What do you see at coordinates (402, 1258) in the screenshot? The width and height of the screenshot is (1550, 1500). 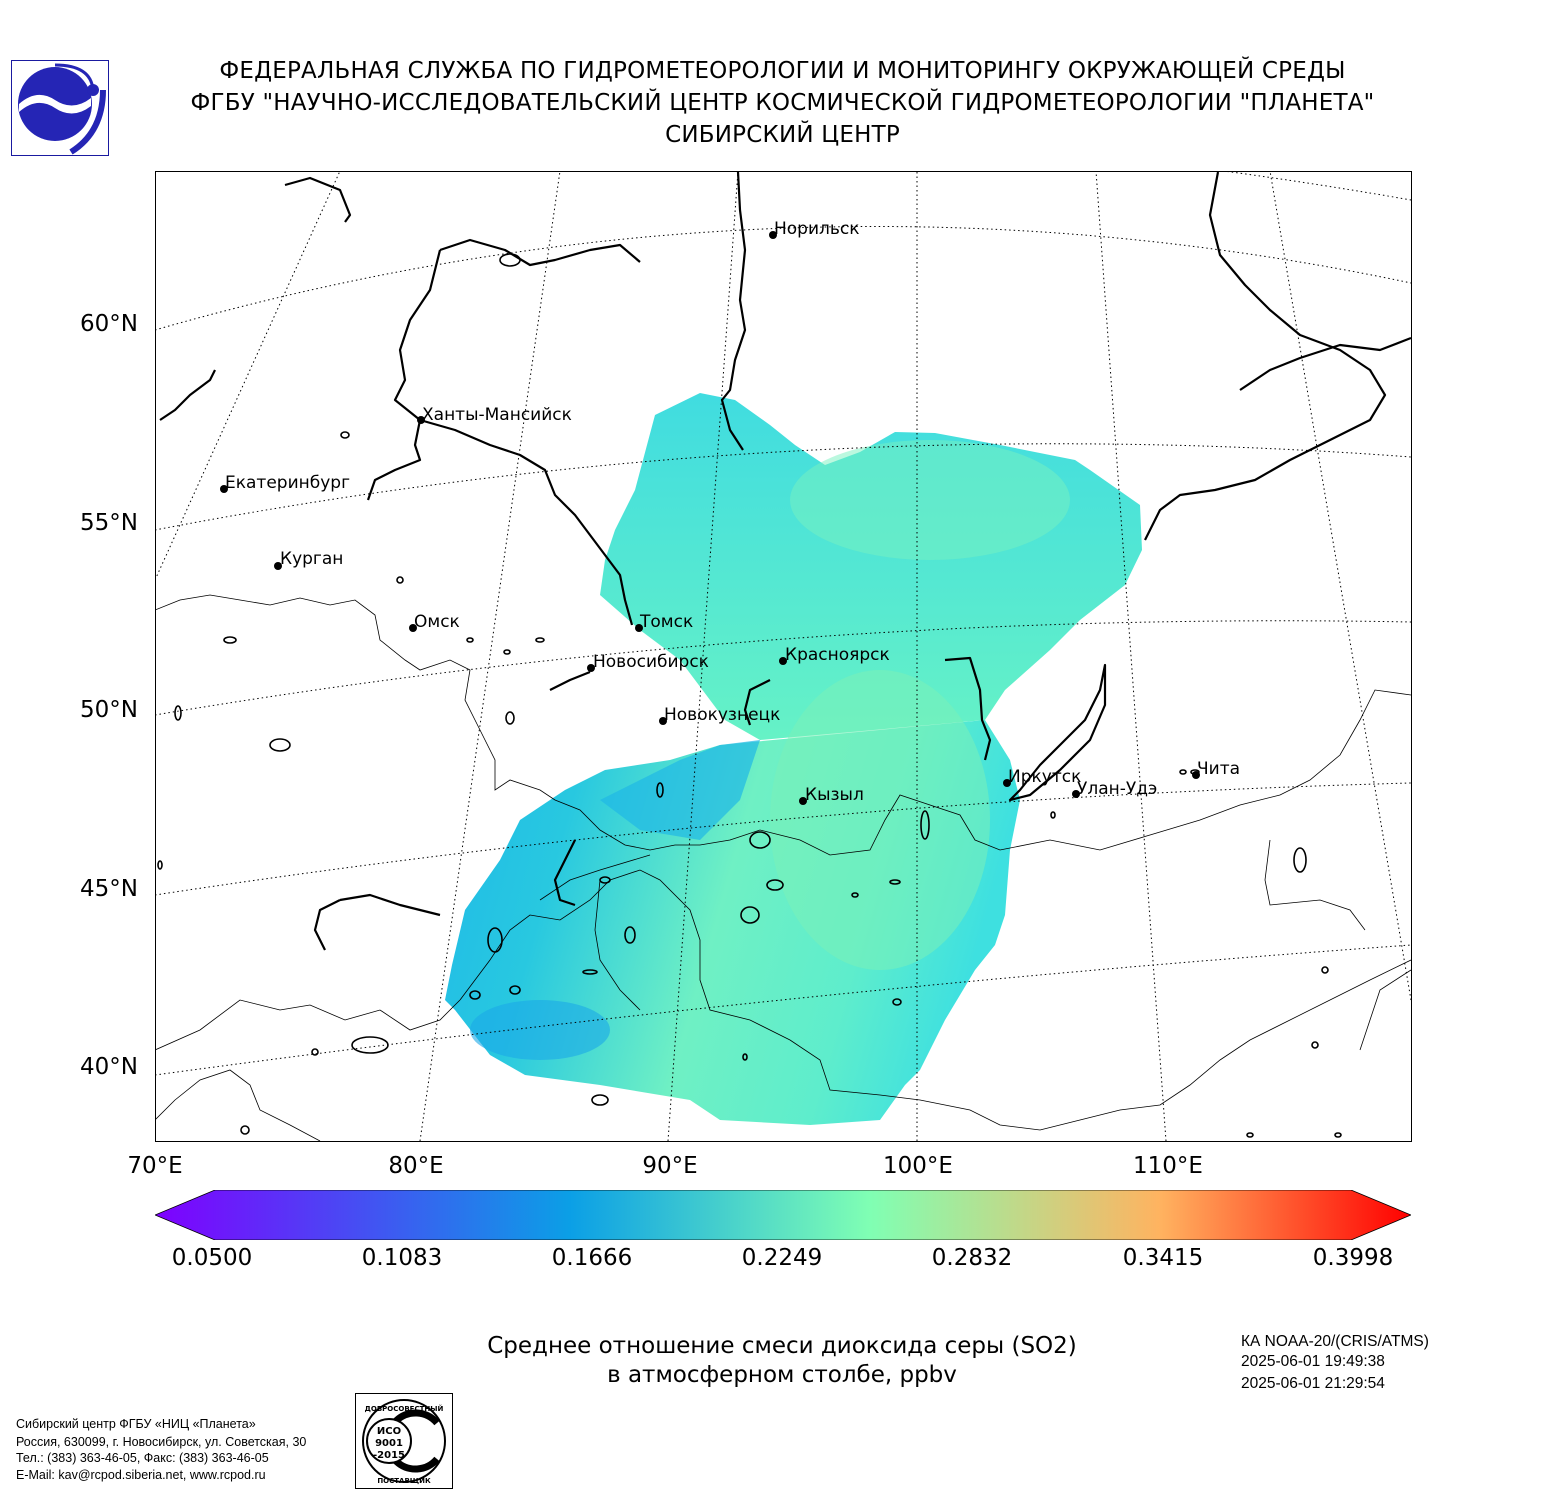 I see `colorbar-tick: 0.1083` at bounding box center [402, 1258].